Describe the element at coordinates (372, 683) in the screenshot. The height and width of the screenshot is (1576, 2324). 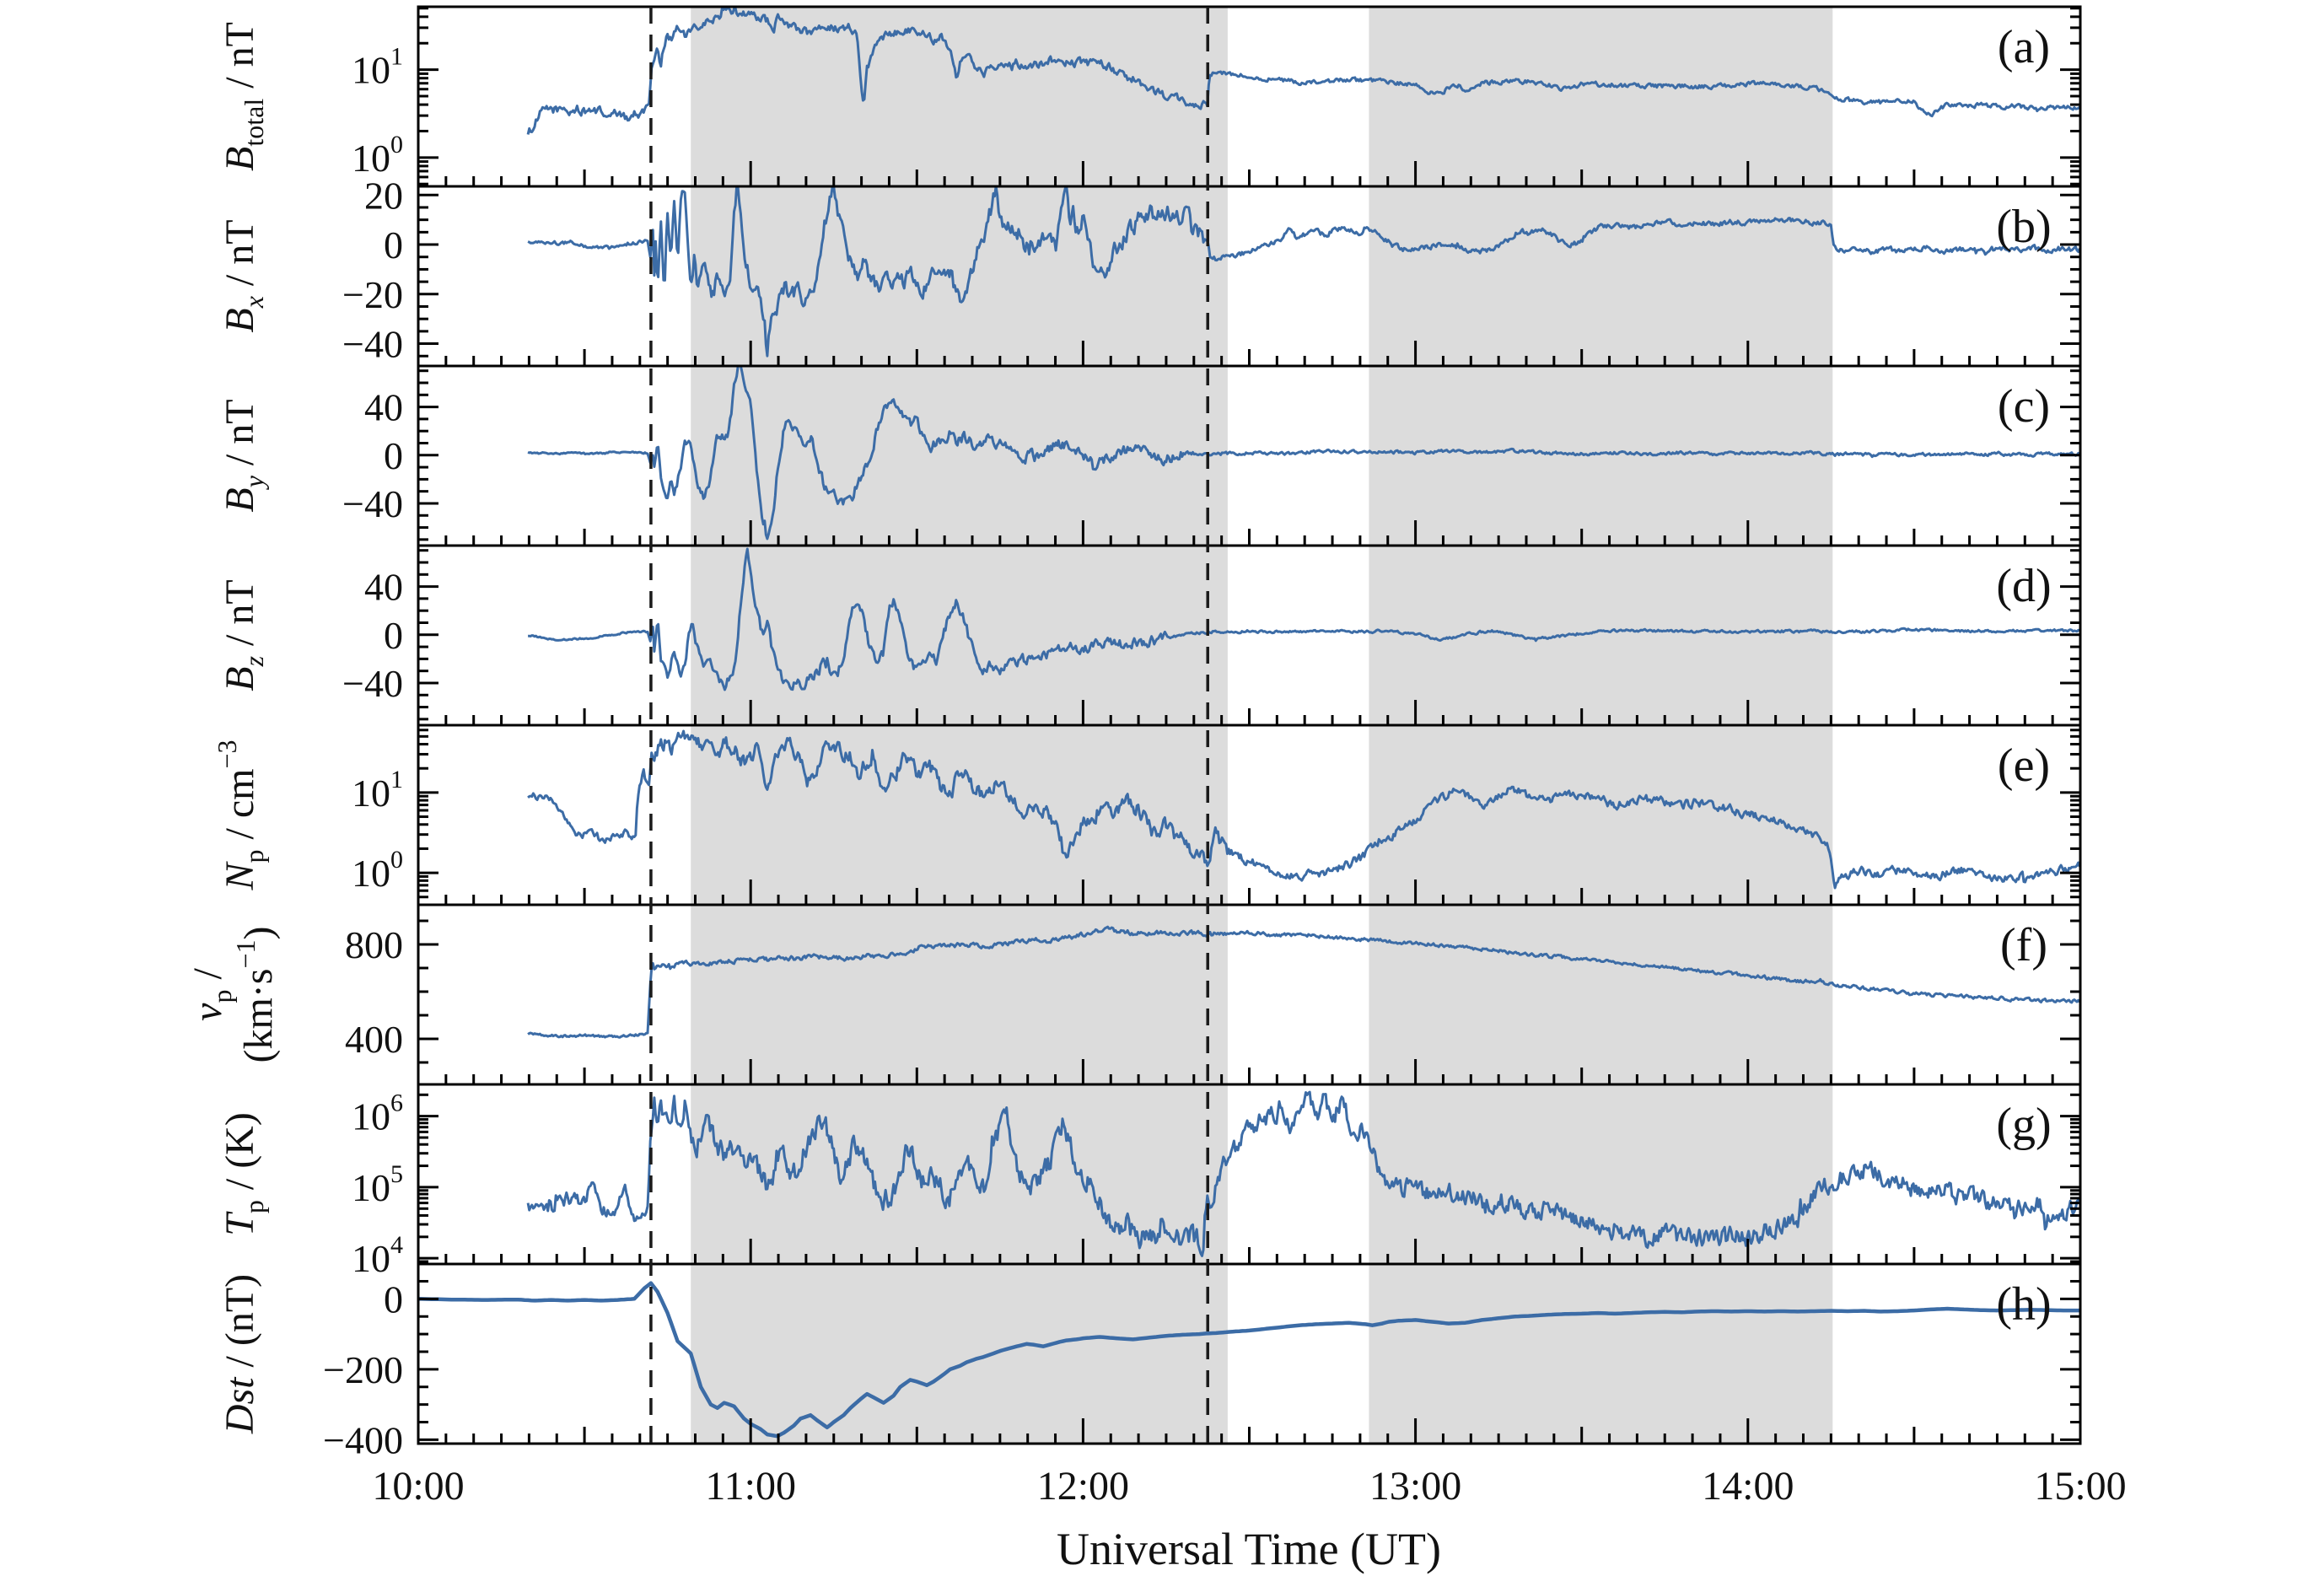
I see `ytick-label-d: −40` at that location.